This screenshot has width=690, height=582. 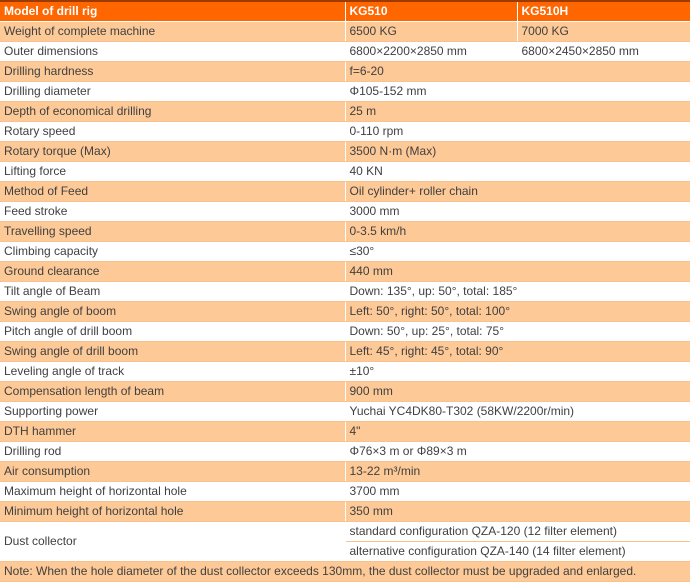 I want to click on spec-label: Ground clearance, so click(x=173, y=271).